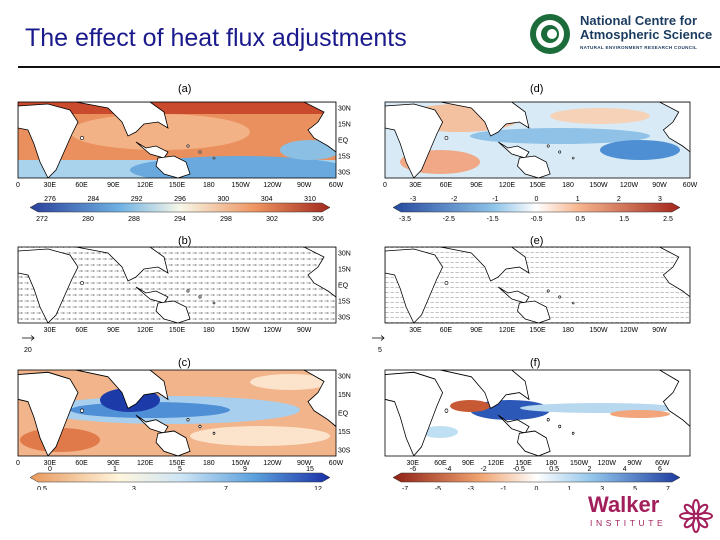 The width and height of the screenshot is (720, 540). Describe the element at coordinates (660, 469) in the screenshot. I see `colorbar-top-label: 6` at that location.